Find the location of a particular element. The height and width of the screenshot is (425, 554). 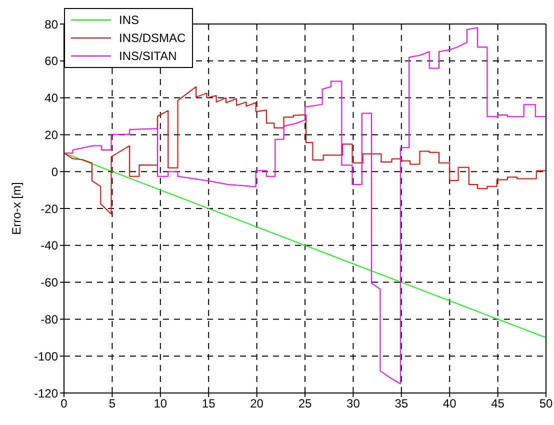

x-tick-label: 20 is located at coordinates (257, 403).